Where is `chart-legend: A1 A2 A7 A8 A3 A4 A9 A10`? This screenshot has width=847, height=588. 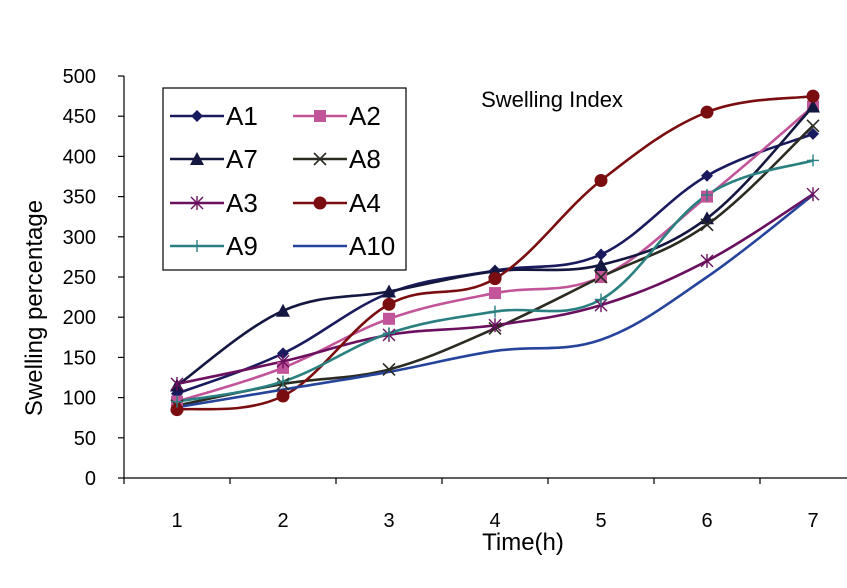 chart-legend: A1 A2 A7 A8 A3 A4 A9 A10 is located at coordinates (284, 179).